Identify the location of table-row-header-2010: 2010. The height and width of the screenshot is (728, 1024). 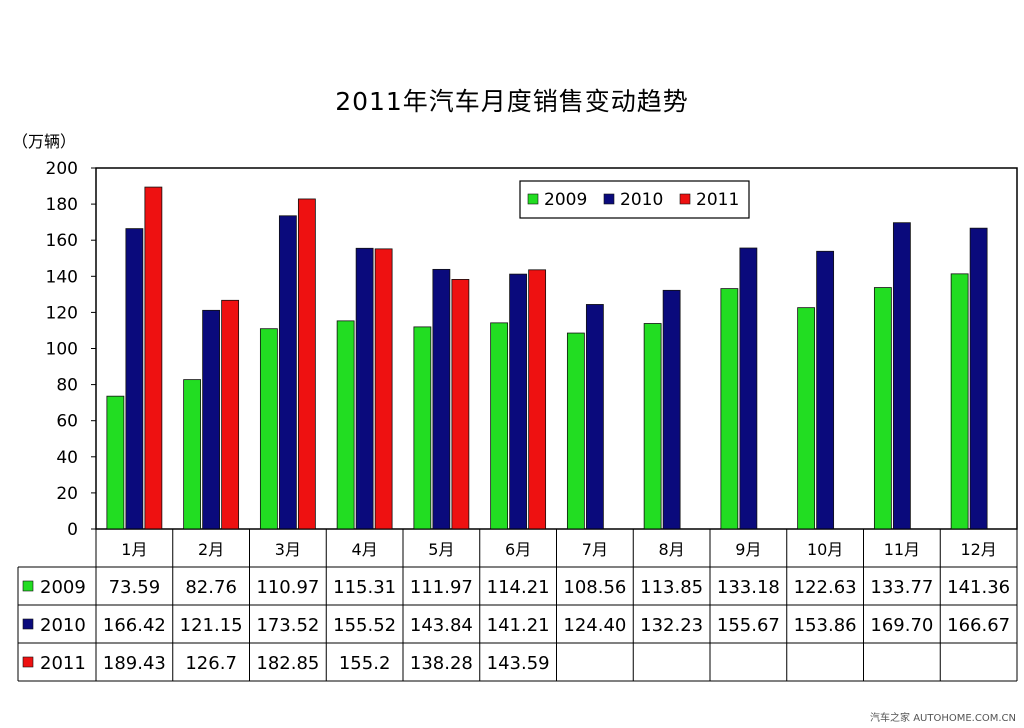
(63, 625).